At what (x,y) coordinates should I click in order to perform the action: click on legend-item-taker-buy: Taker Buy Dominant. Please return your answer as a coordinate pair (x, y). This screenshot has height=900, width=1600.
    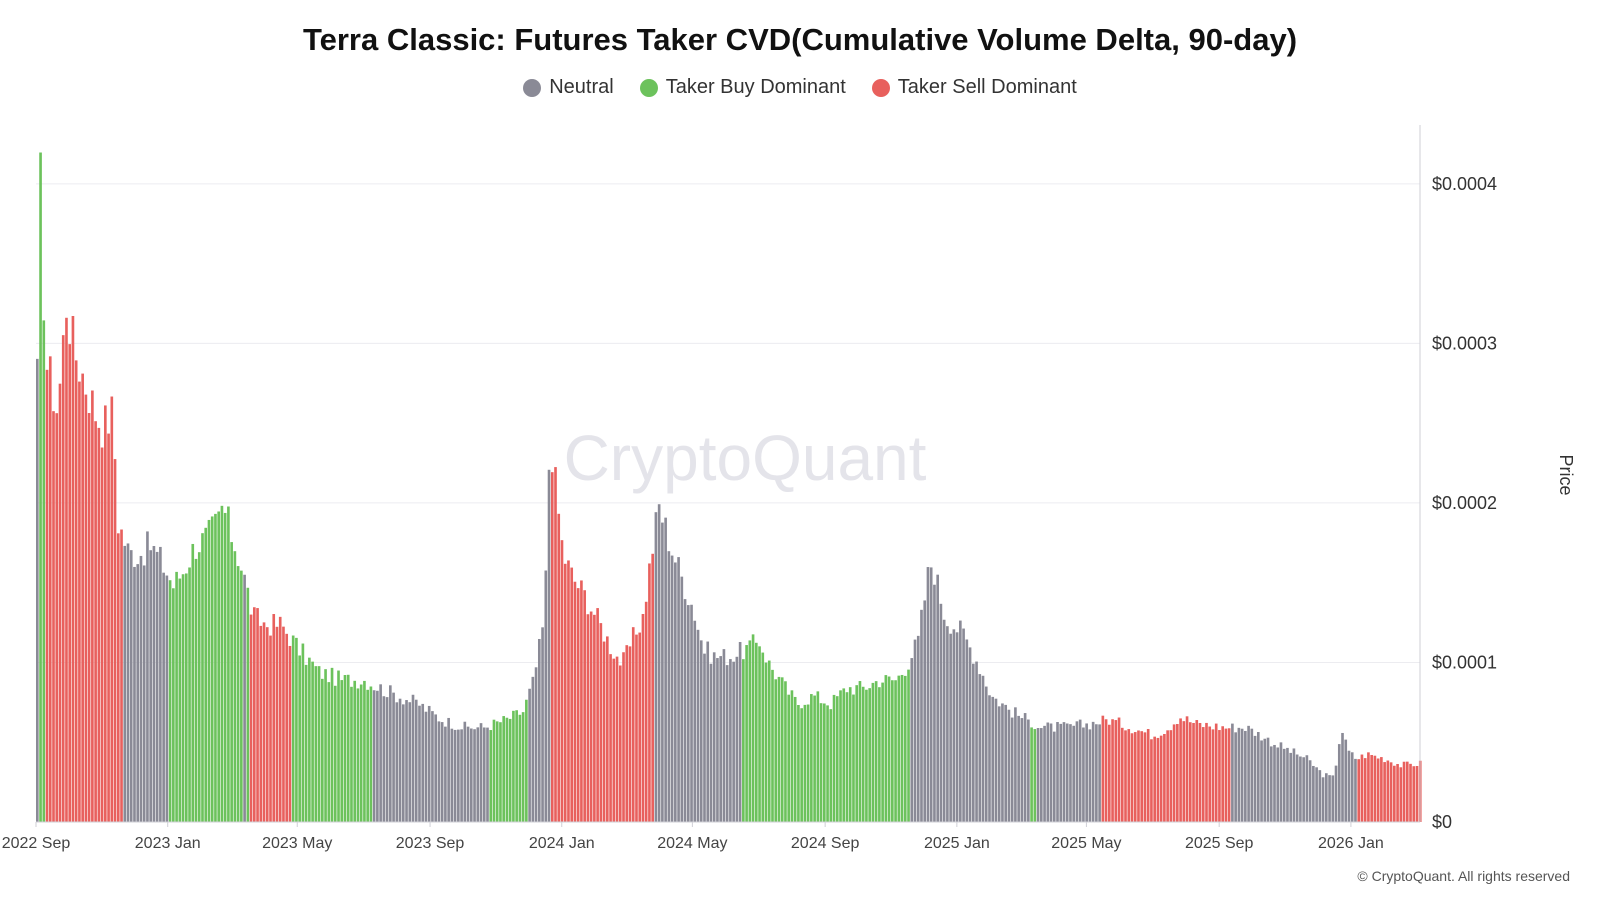
    Looking at the image, I should click on (742, 87).